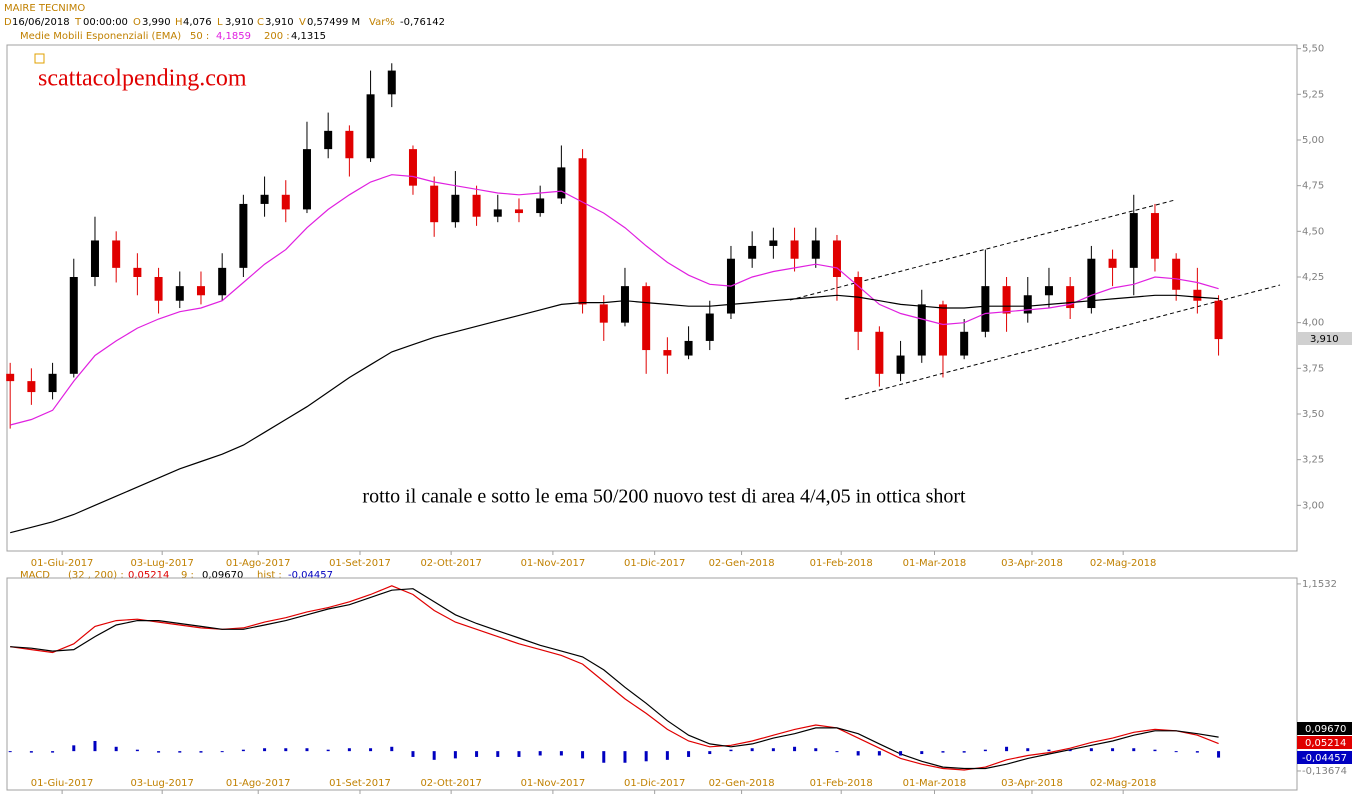  I want to click on y-tick-label: 3,25, so click(1313, 460).